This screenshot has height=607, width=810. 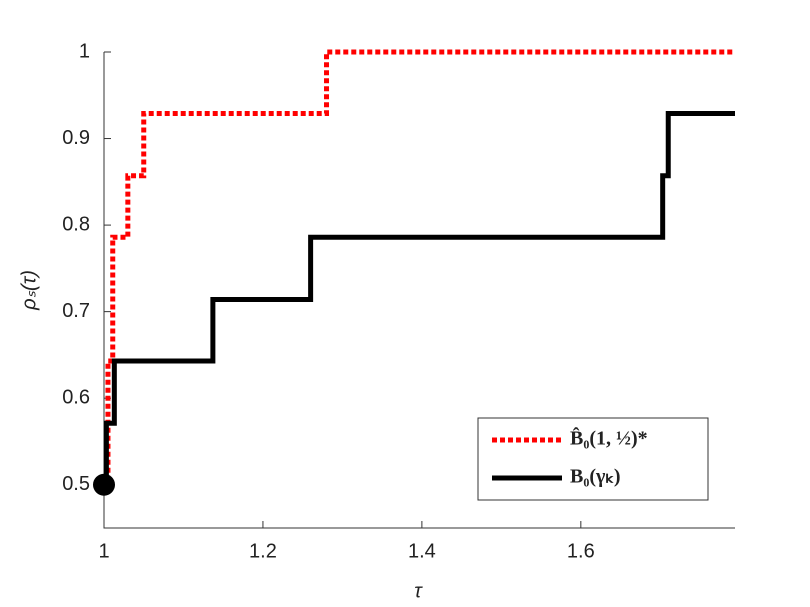 What do you see at coordinates (418, 591) in the screenshot?
I see `x-axis-label: τ` at bounding box center [418, 591].